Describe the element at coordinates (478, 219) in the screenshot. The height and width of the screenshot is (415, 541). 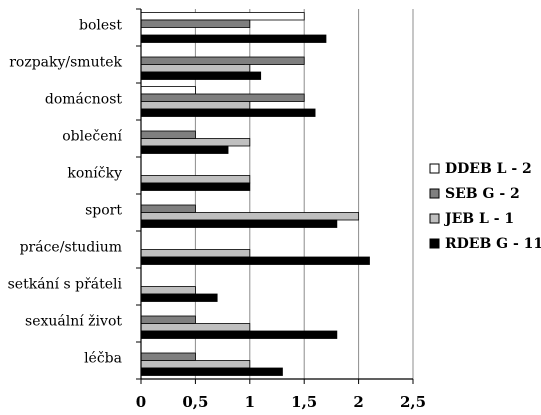
I see `legend-label: JEB L - 1` at that location.